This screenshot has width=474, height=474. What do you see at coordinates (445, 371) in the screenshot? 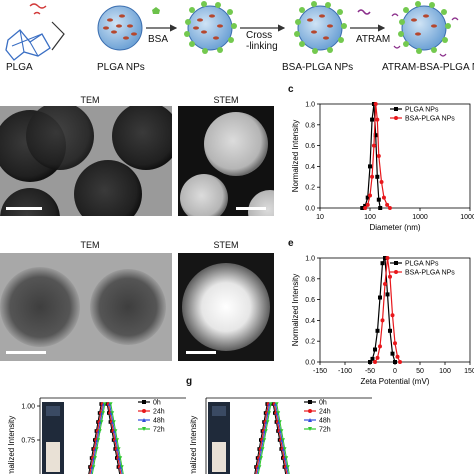
I see `x-tick-label: 100` at bounding box center [445, 371].